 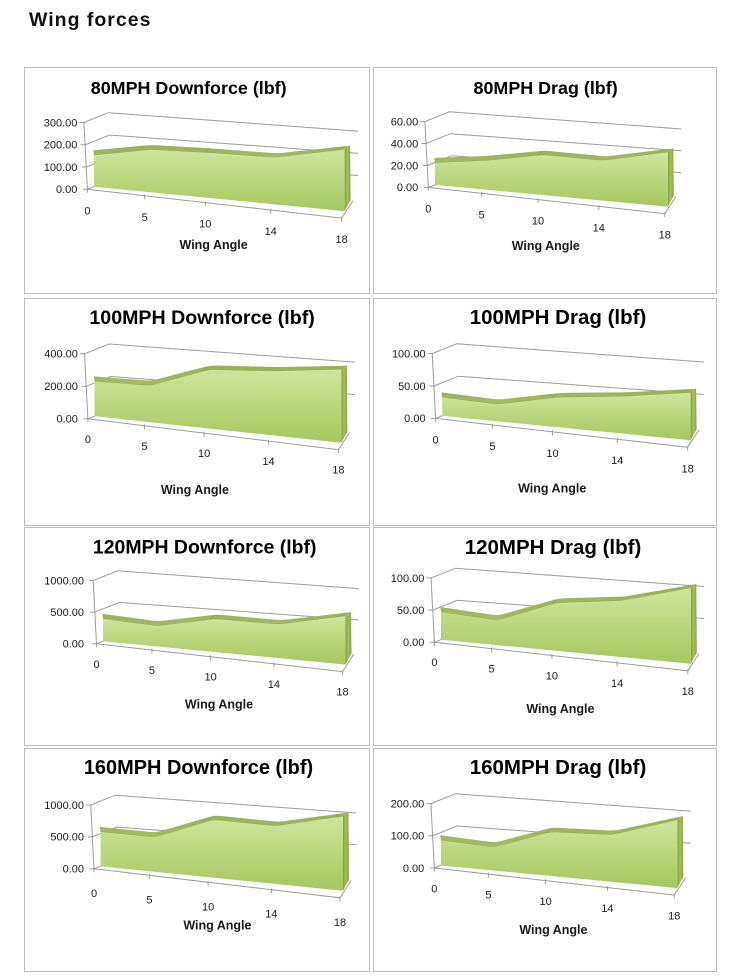 What do you see at coordinates (558, 767) in the screenshot?
I see `svg-text: 160MPH Drag (lbf)` at bounding box center [558, 767].